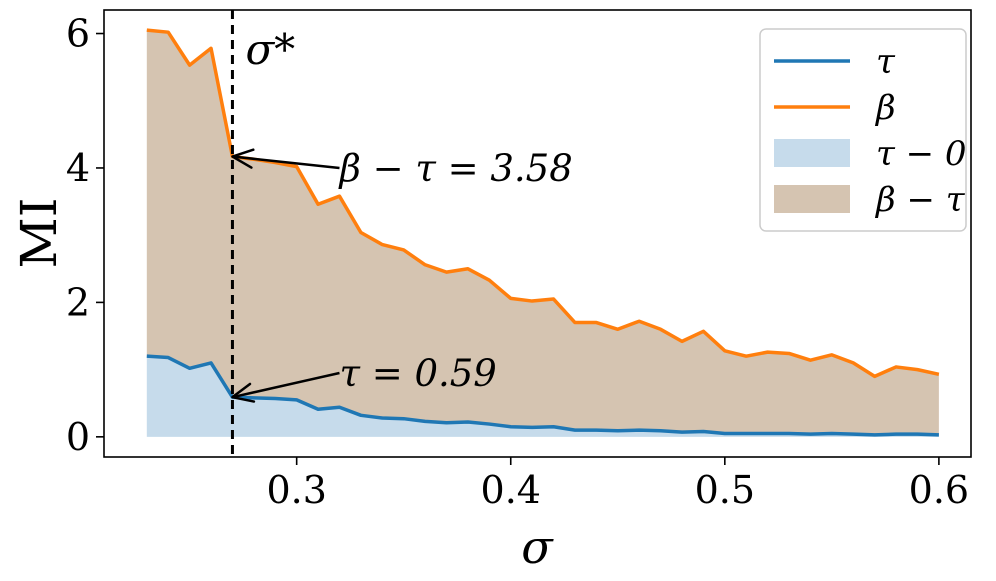  Describe the element at coordinates (78, 34) in the screenshot. I see `y-tick-label-3: 6` at that location.